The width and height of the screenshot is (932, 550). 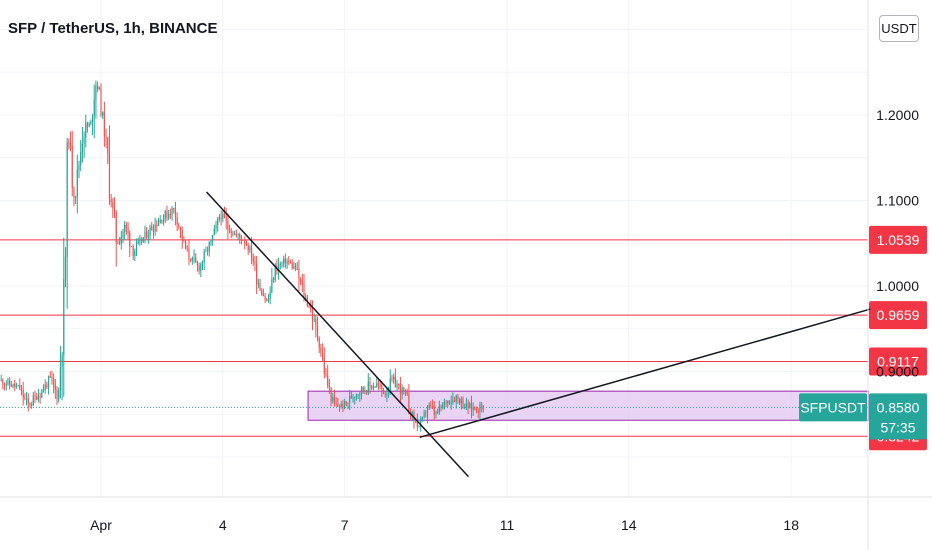 What do you see at coordinates (833, 407) in the screenshot?
I see `symbol-tag-bg` at bounding box center [833, 407].